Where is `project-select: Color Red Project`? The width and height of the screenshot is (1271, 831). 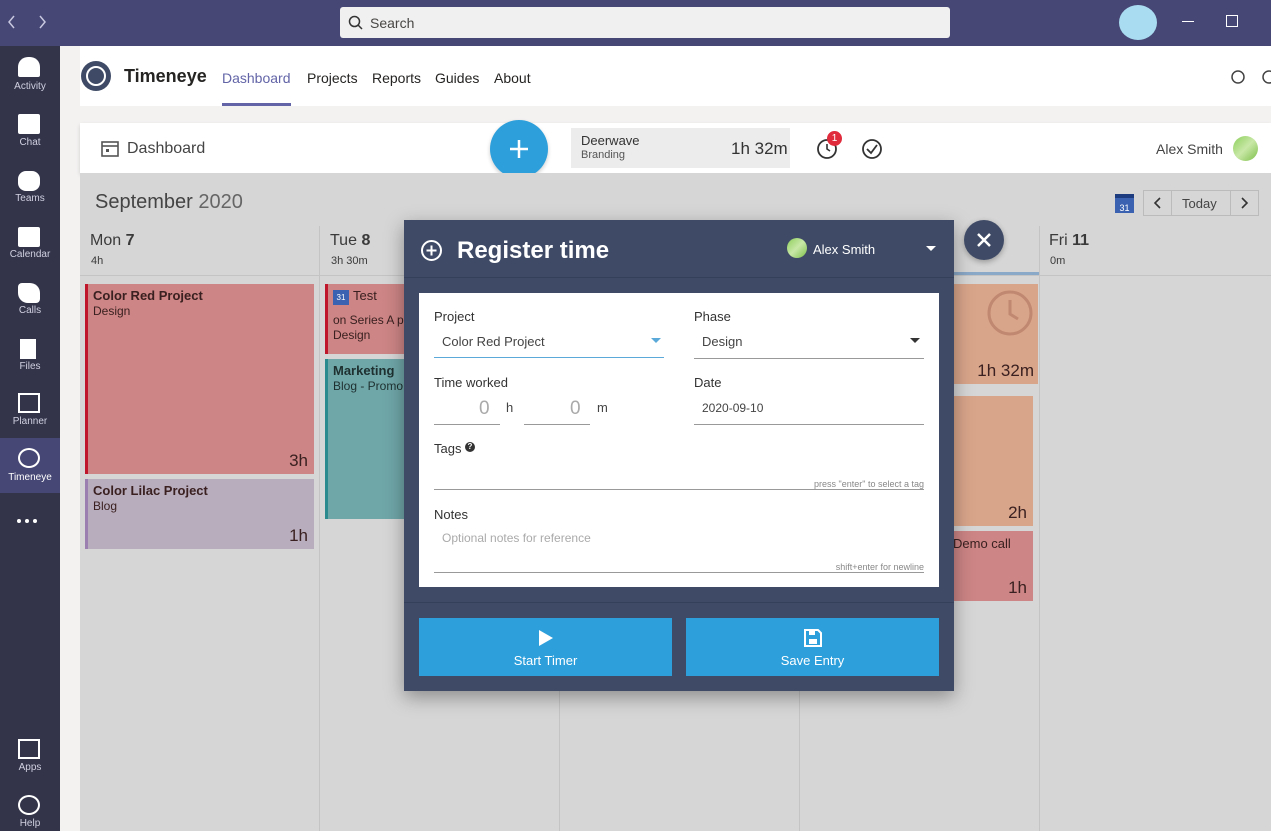
project-select: Color Red Project is located at coordinates (493, 341).